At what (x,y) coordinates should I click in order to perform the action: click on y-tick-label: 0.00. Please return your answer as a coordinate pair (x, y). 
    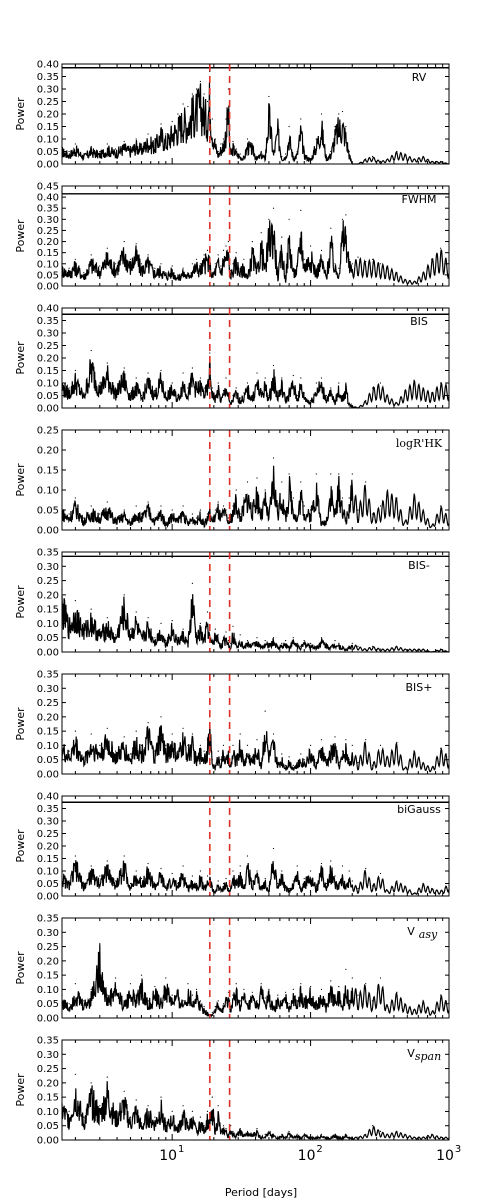
    Looking at the image, I should click on (48, 1019).